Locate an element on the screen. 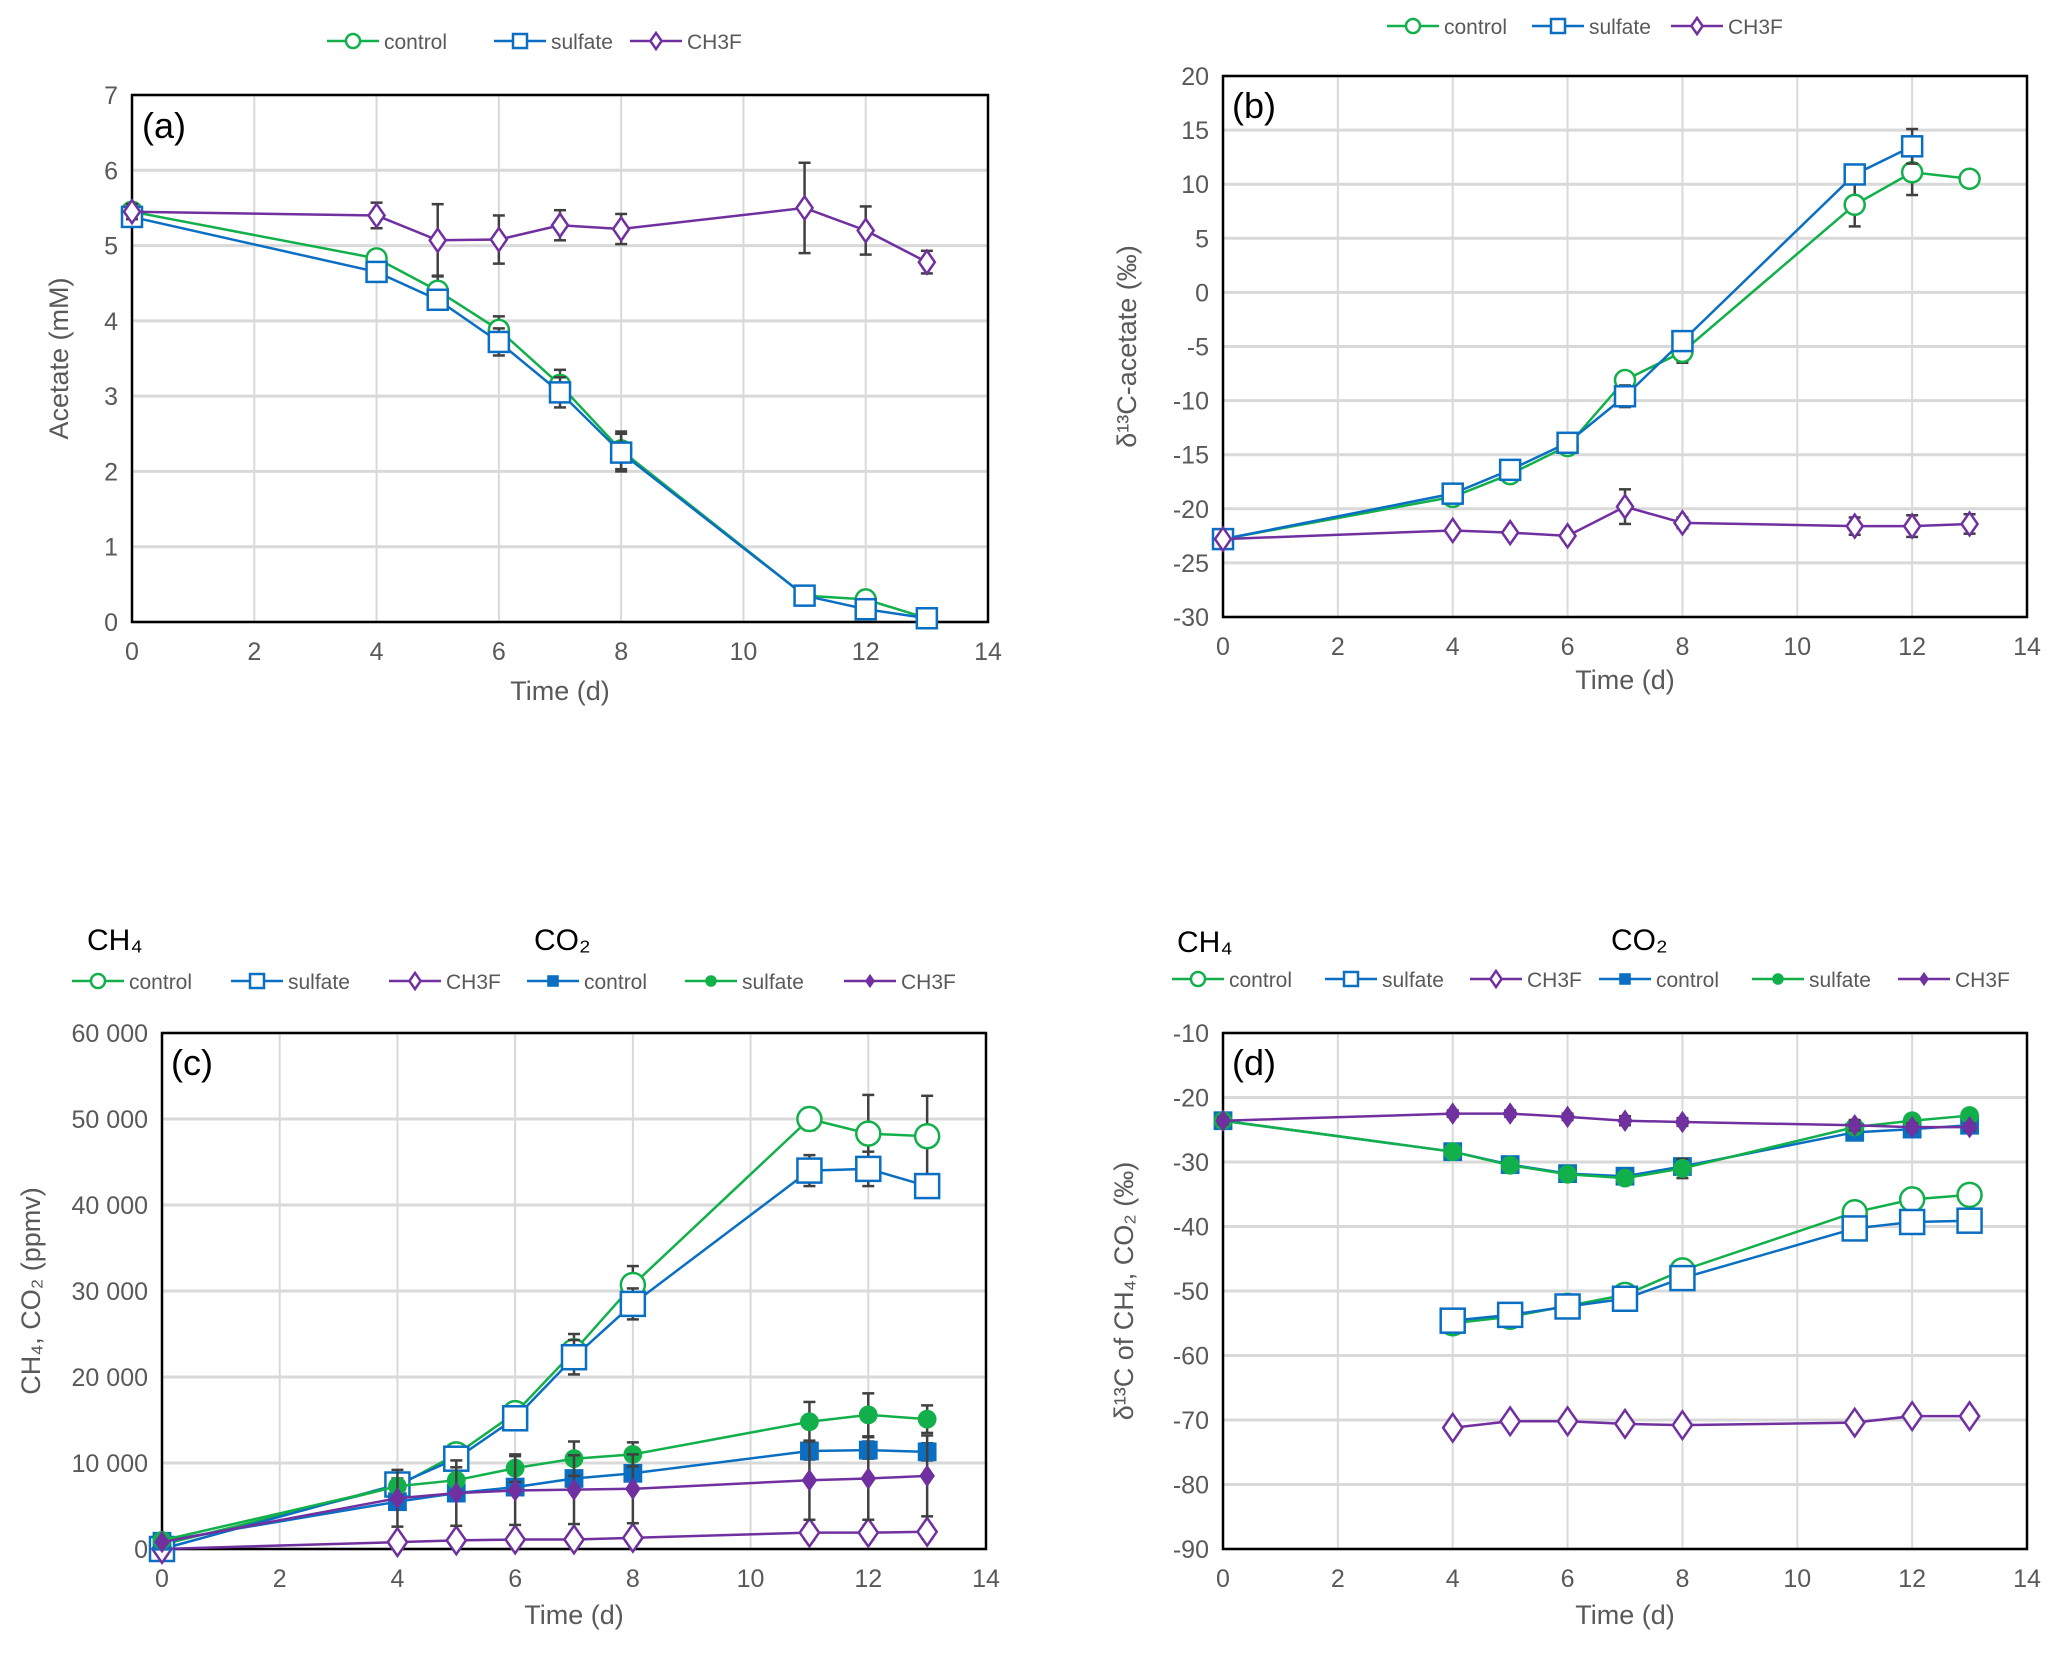 The width and height of the screenshot is (2067, 1660). legend-group-title: CH₄ is located at coordinates (1205, 942).